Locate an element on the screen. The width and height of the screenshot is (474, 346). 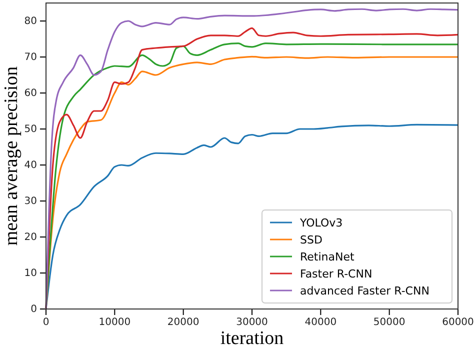
x-tick-label: 20000 is located at coordinates (183, 322).